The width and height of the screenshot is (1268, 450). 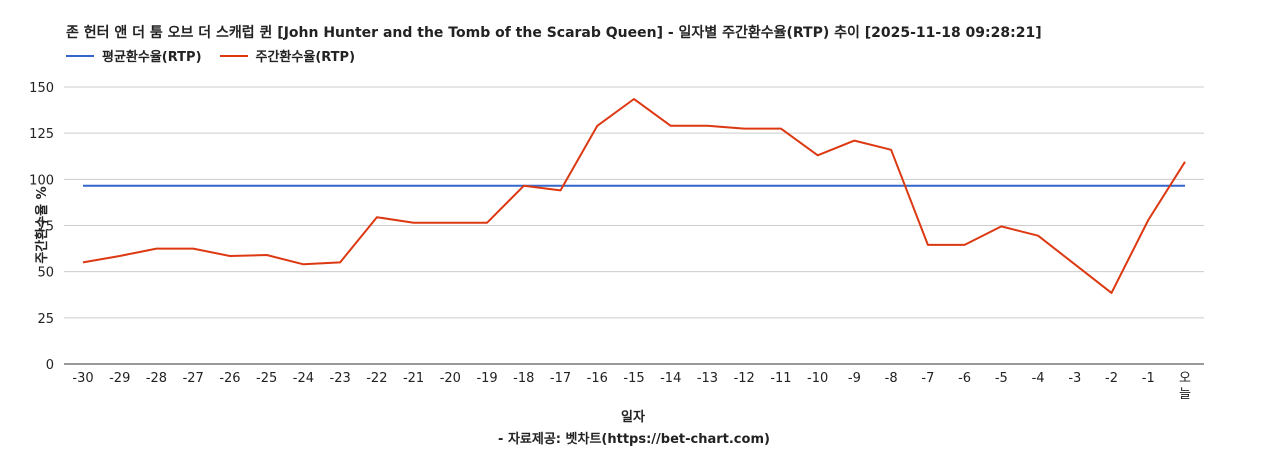 I want to click on x-tick-label: -13, so click(x=707, y=378).